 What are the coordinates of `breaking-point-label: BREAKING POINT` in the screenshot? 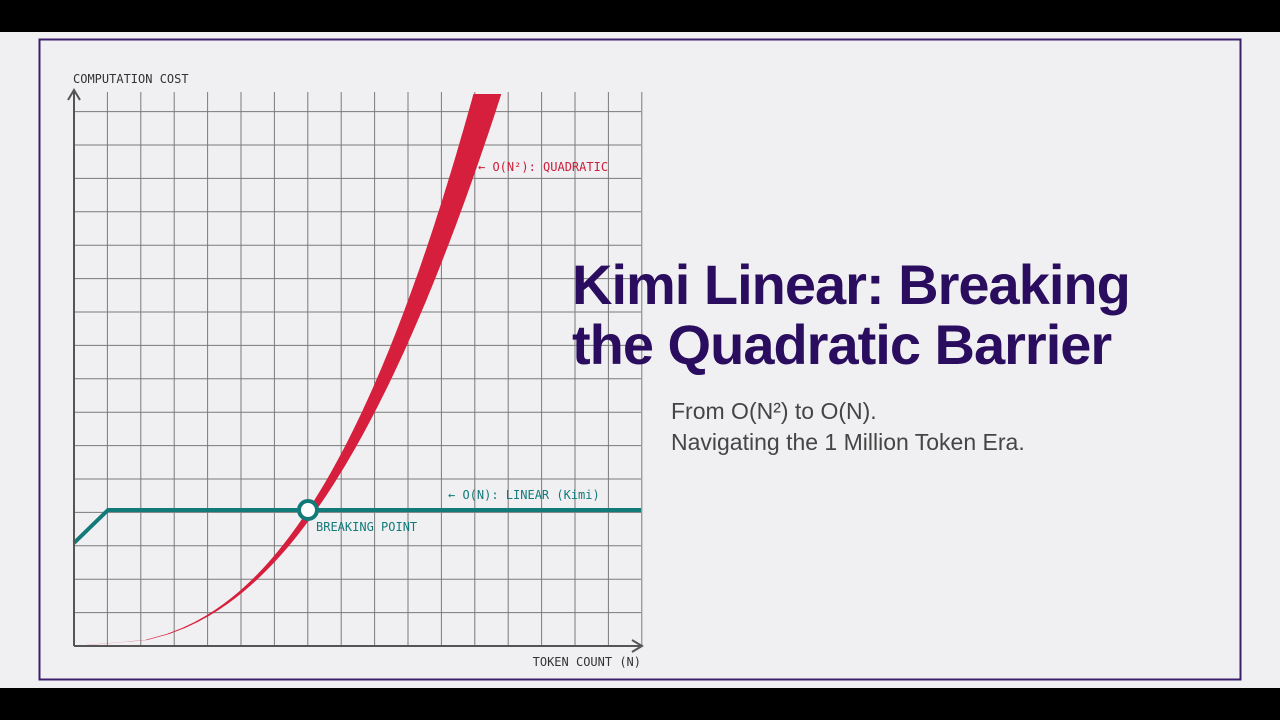 It's located at (366, 527).